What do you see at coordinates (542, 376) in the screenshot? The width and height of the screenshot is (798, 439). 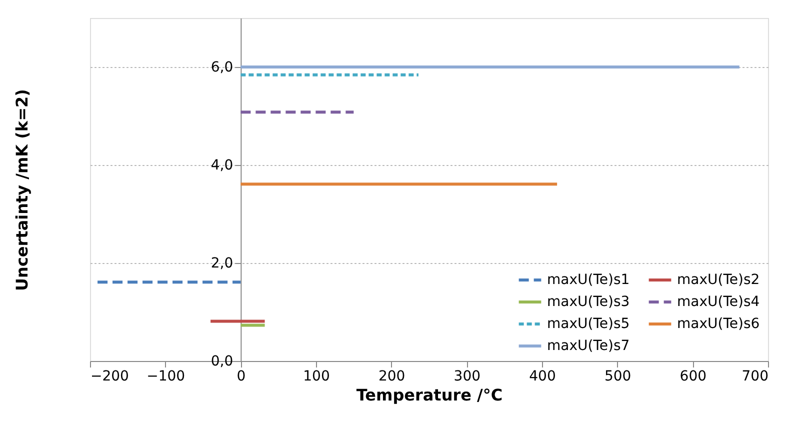 I see `x-tick-label: 400` at bounding box center [542, 376].